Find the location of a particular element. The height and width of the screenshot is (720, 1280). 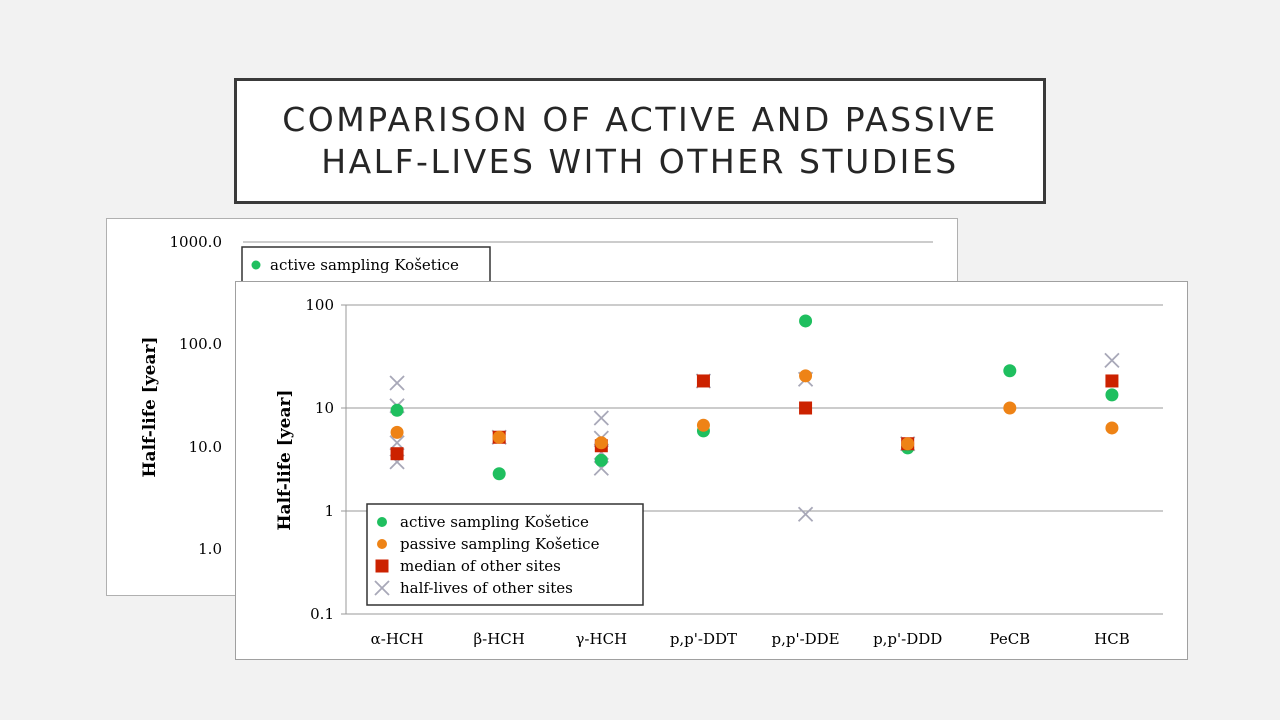

x-tick-label: HCB is located at coordinates (1112, 639).